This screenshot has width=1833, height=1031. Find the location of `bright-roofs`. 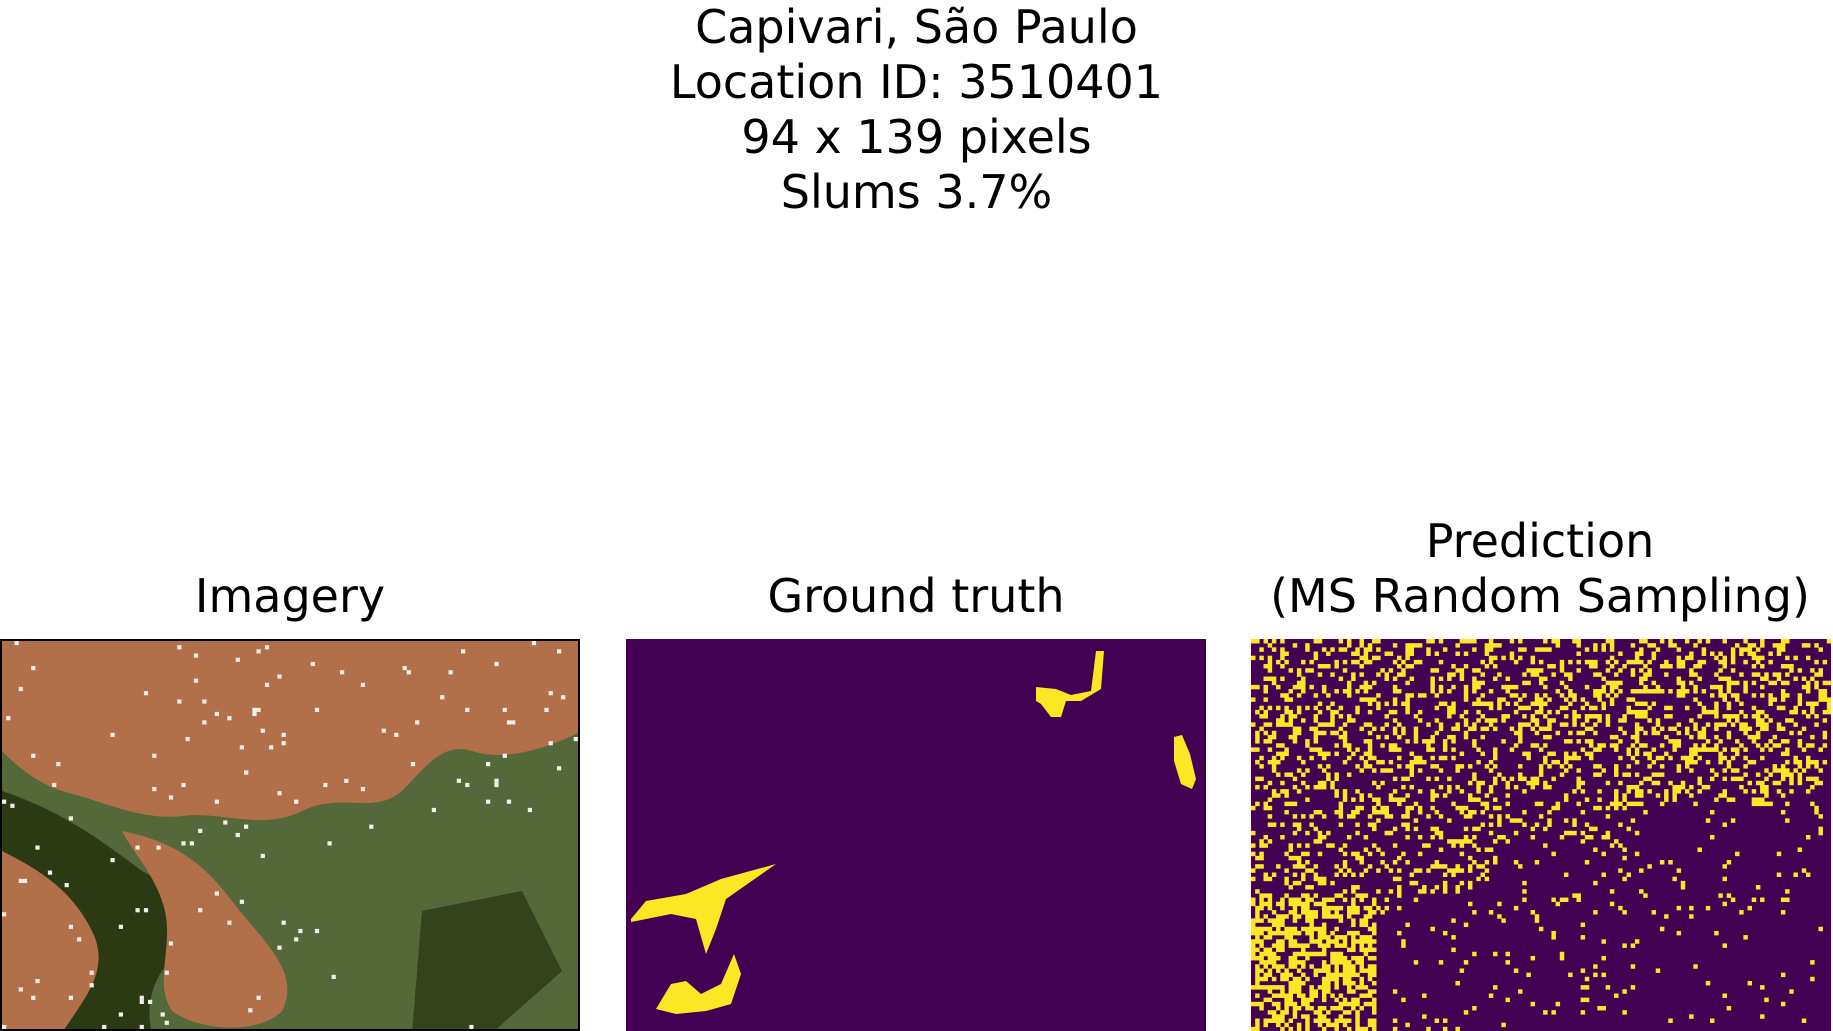

bright-roofs is located at coordinates (290, 835).